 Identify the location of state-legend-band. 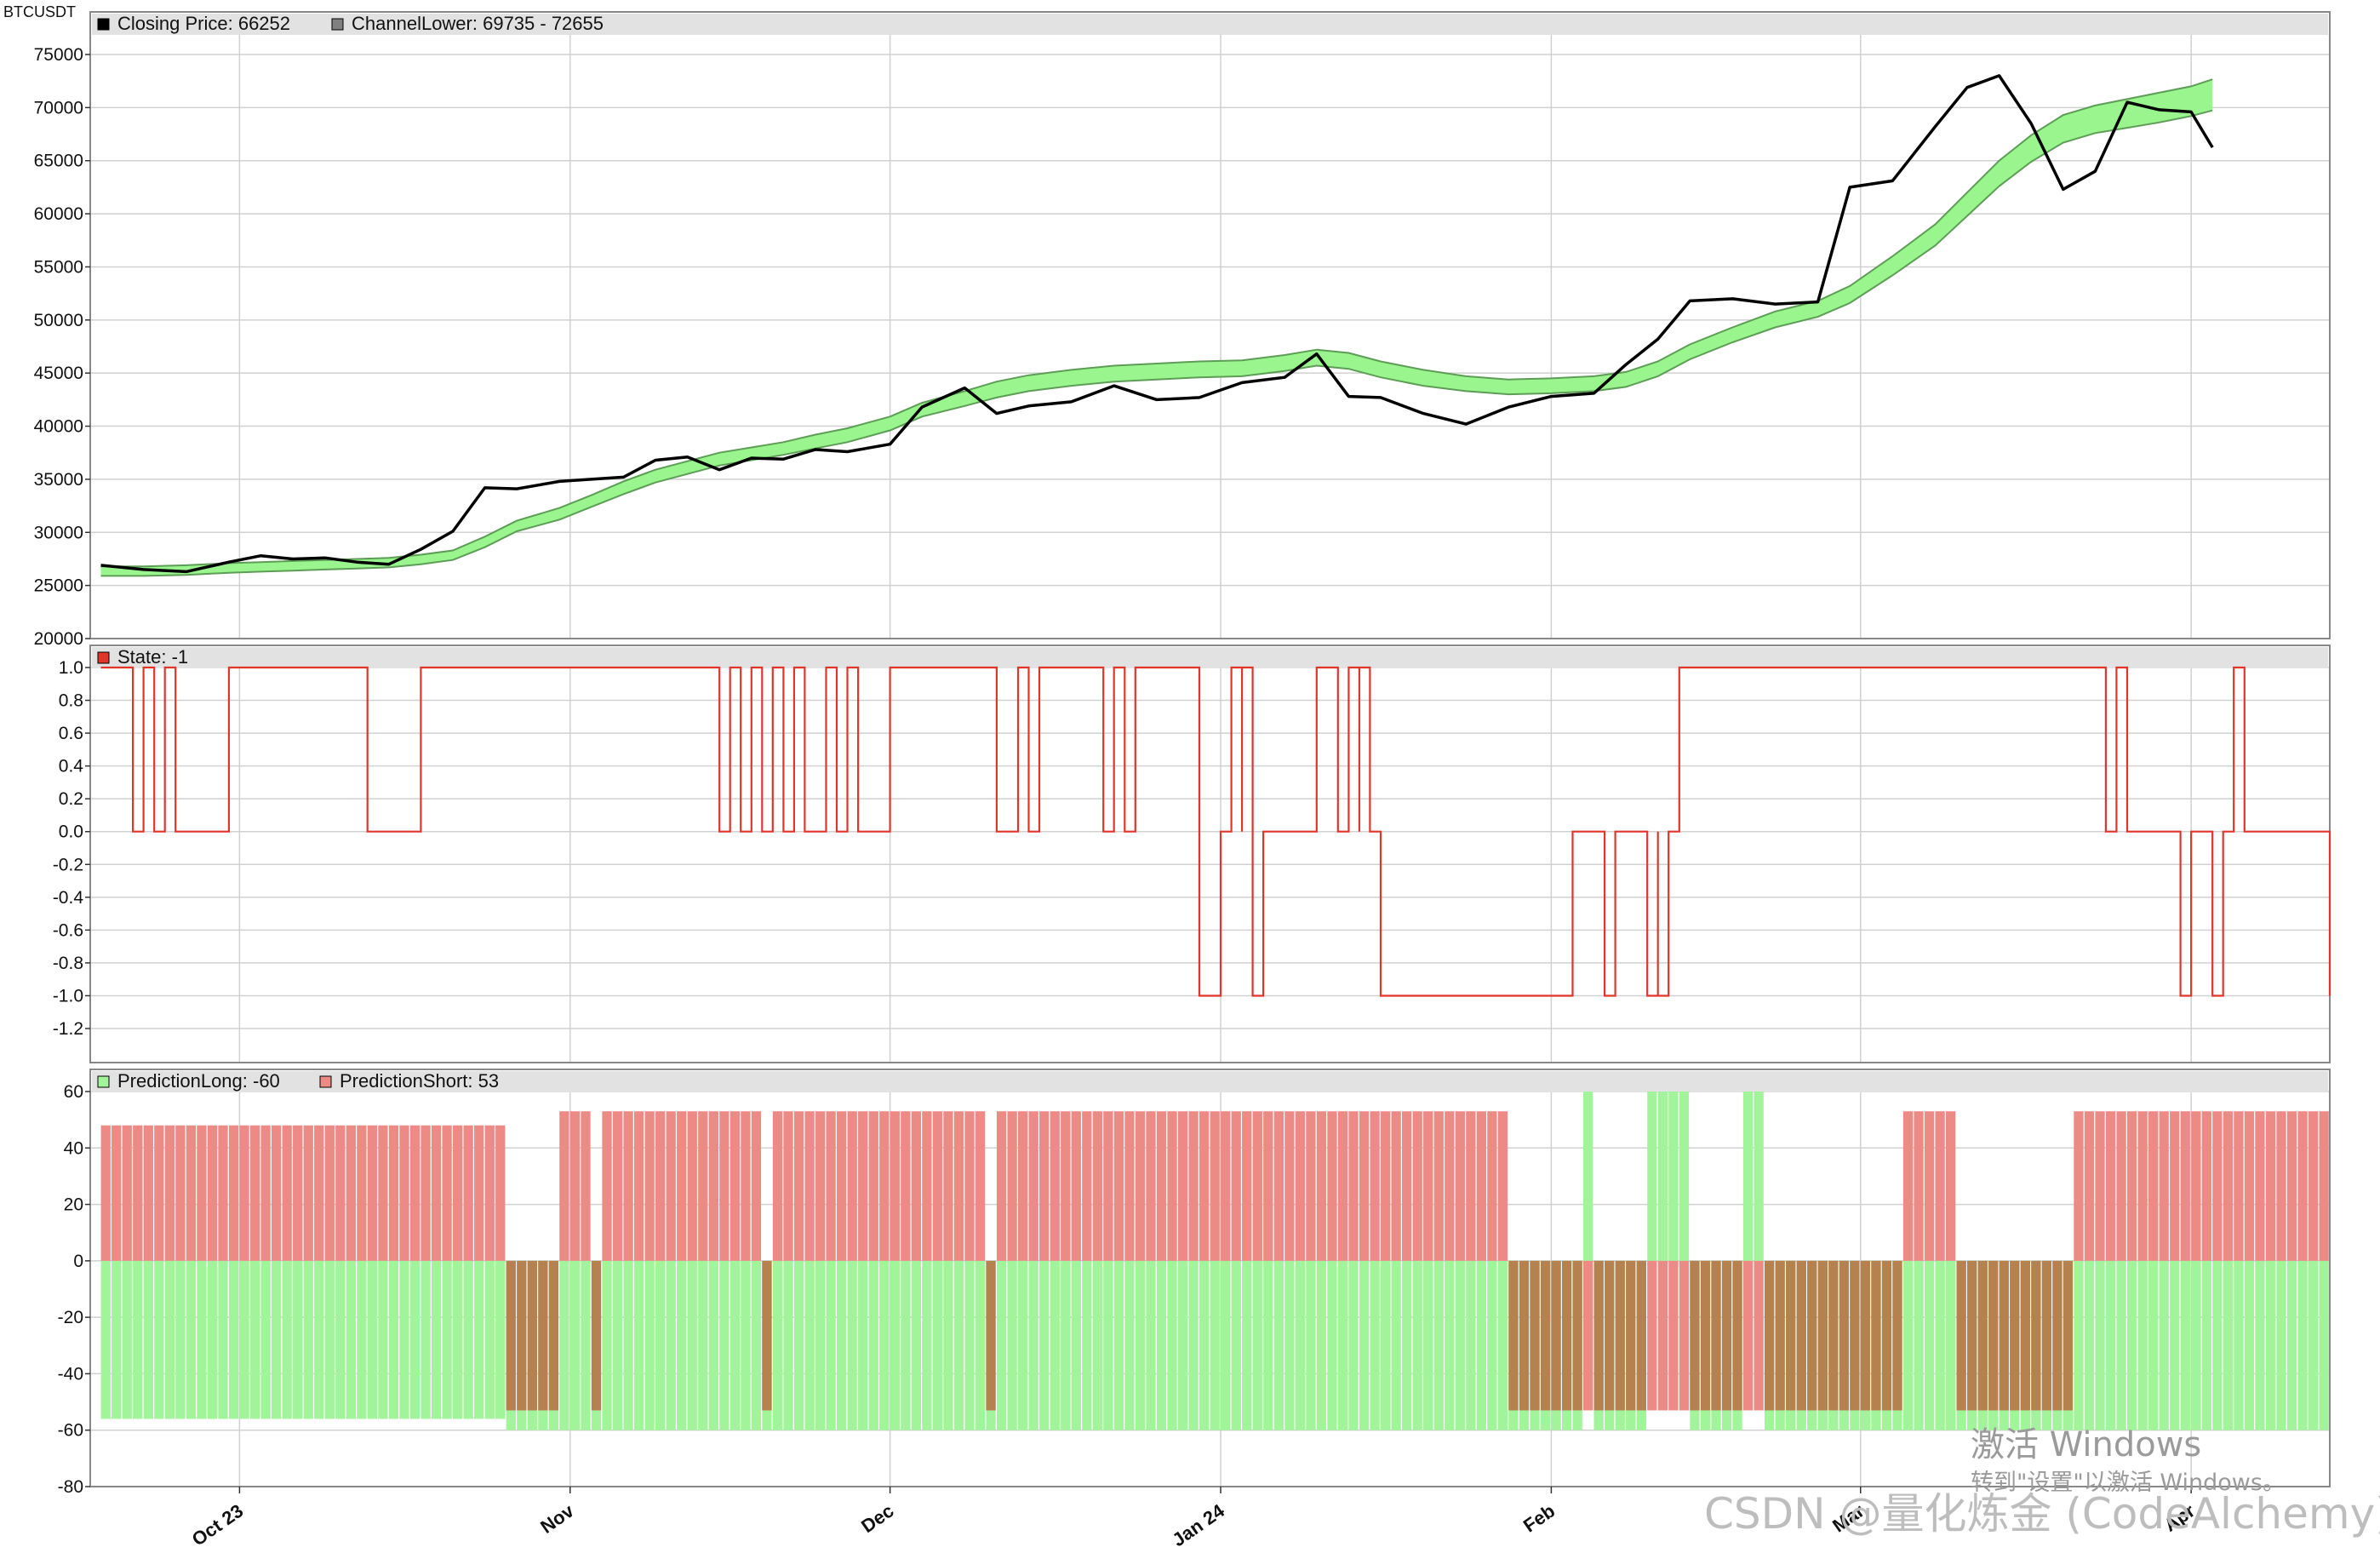
(1210, 657).